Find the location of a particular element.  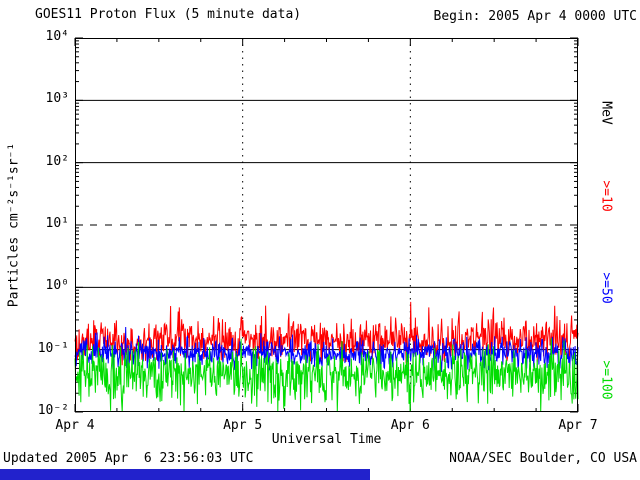

x-tick-label: Apr 4 is located at coordinates (75, 425).